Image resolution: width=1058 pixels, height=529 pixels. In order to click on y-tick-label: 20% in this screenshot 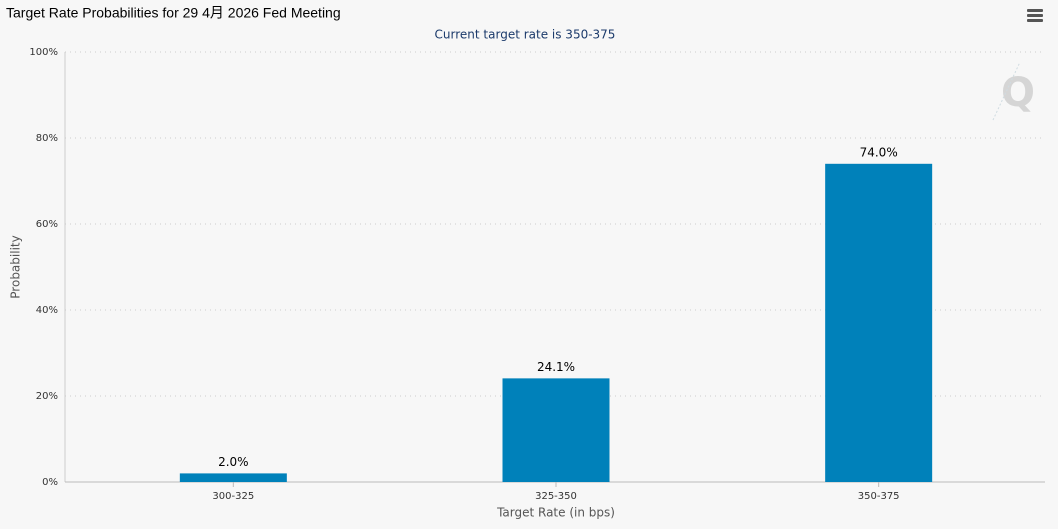, I will do `click(47, 396)`.